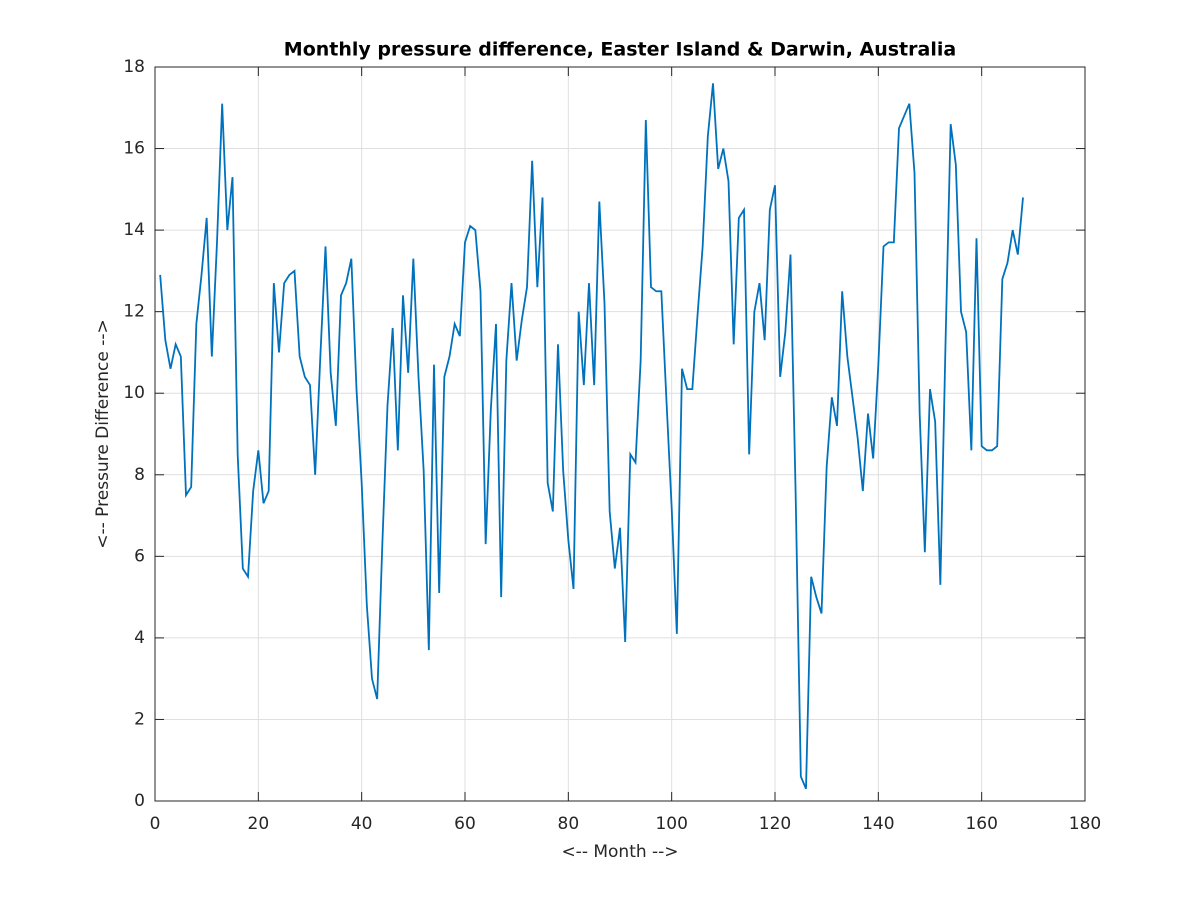 The image size is (1200, 900). What do you see at coordinates (134, 393) in the screenshot?
I see `y-tick-label: 10` at bounding box center [134, 393].